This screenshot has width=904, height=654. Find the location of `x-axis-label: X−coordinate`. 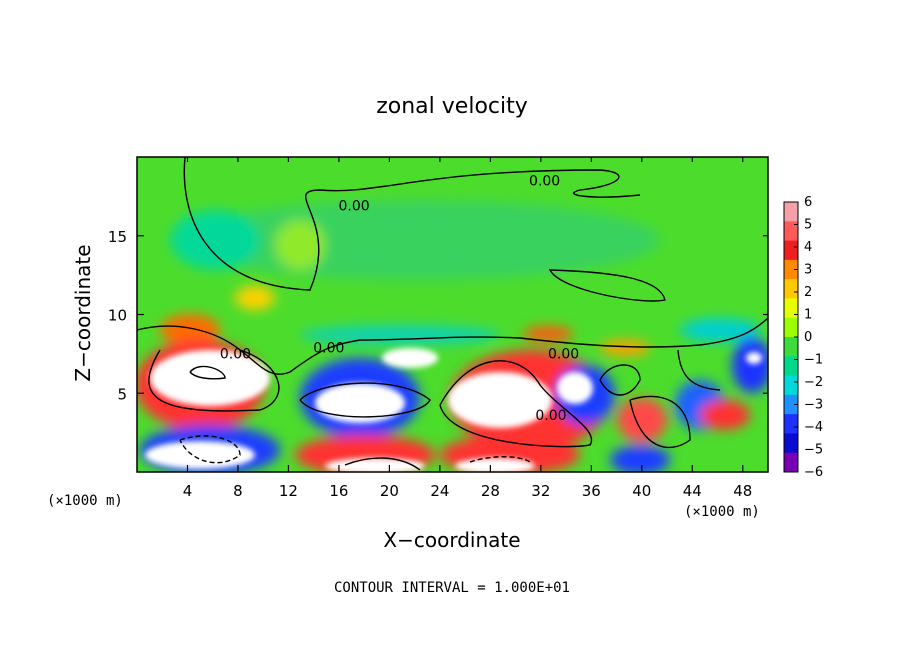

x-axis-label: X−coordinate is located at coordinates (451, 540).